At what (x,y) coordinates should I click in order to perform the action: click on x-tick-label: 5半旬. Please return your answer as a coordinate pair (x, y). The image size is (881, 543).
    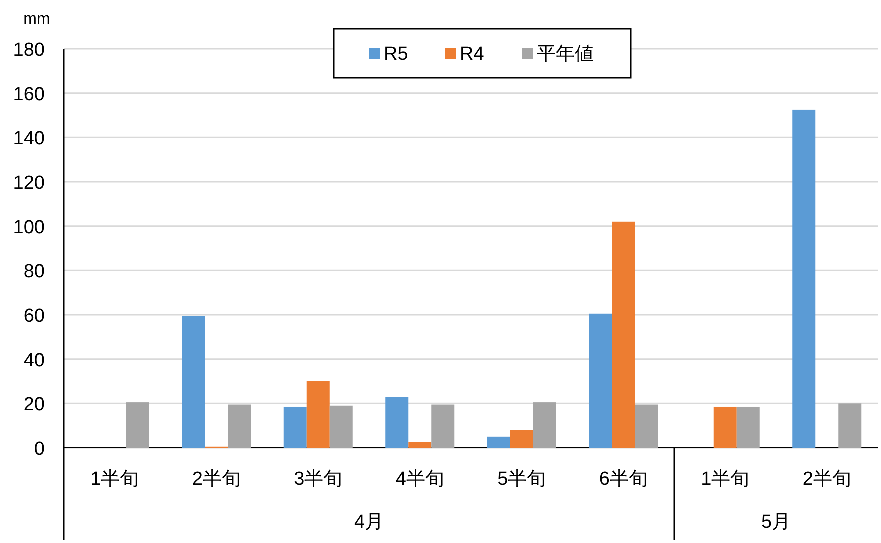
    Looking at the image, I should click on (522, 479).